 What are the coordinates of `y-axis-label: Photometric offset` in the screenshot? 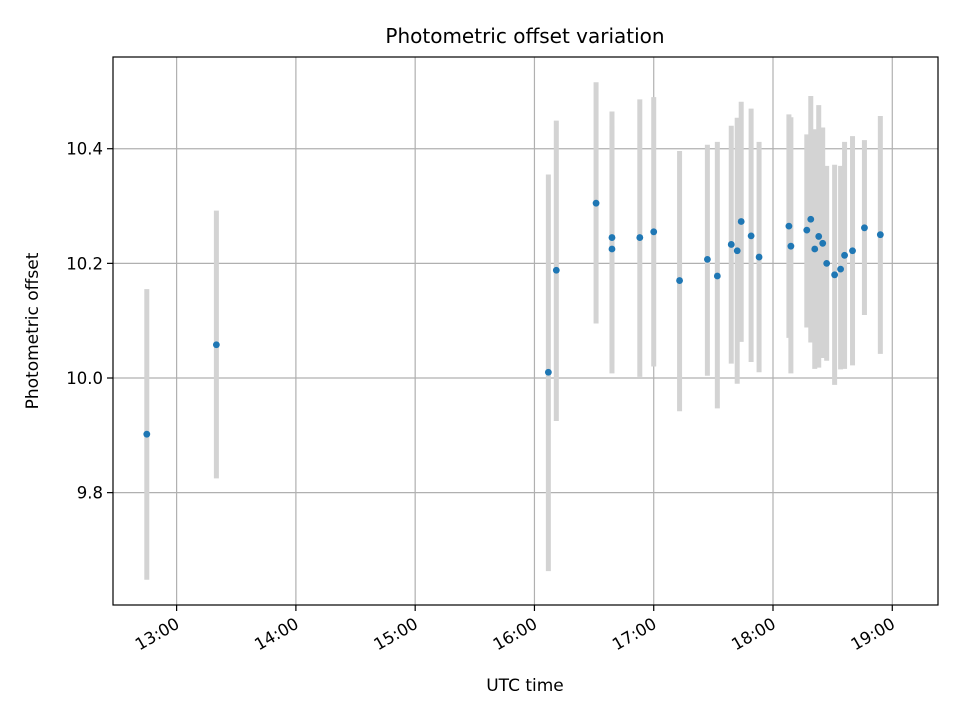 It's located at (33, 330).